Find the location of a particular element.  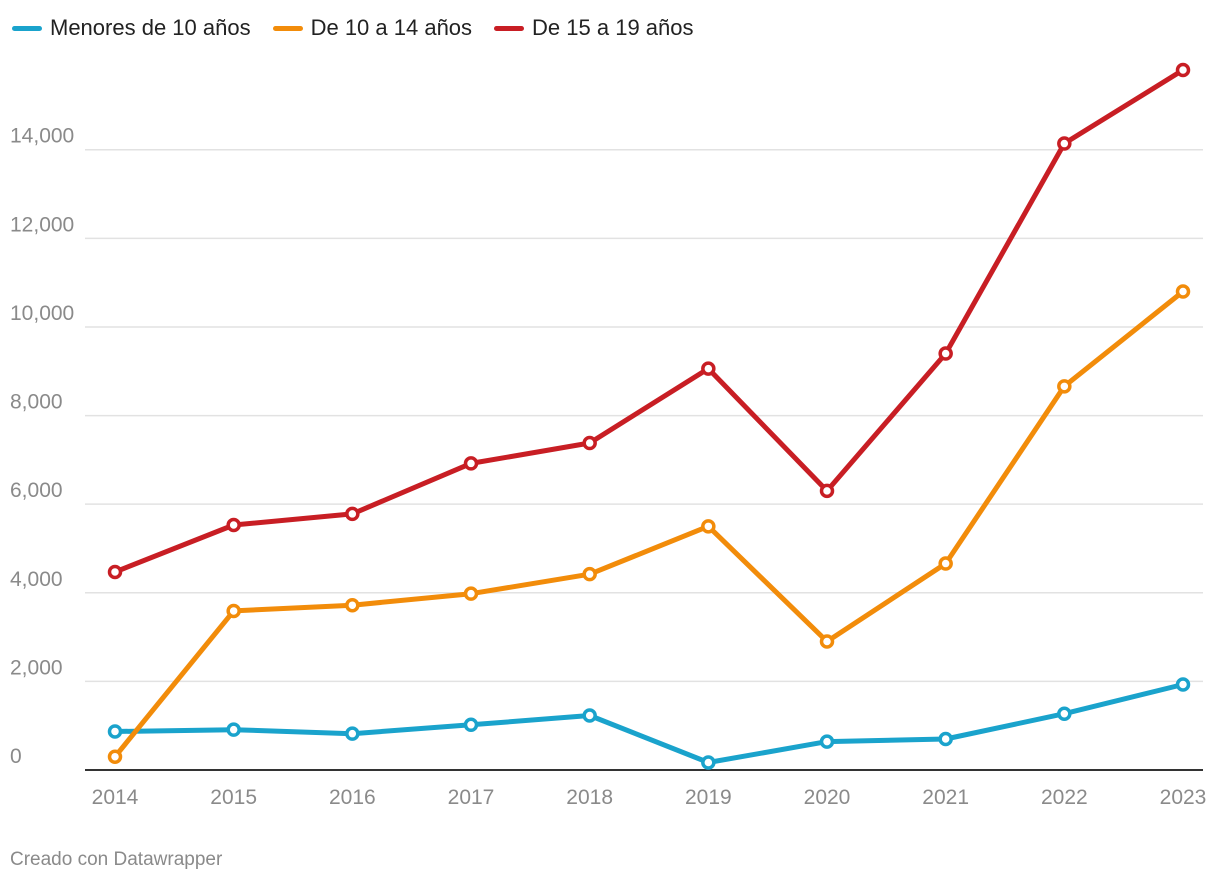

legend-item-15-19: De 15 a 19 años is located at coordinates (594, 28).